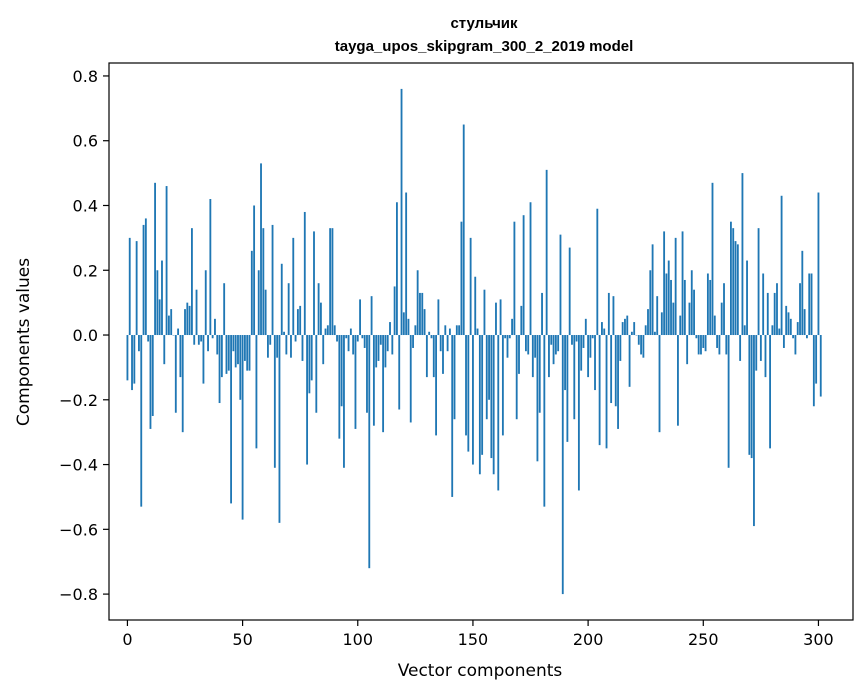 This screenshot has height=696, width=867. What do you see at coordinates (484, 46) in the screenshot?
I see `chart-subtitle: tayga_upos_skipgram_300_2_2019 model` at bounding box center [484, 46].